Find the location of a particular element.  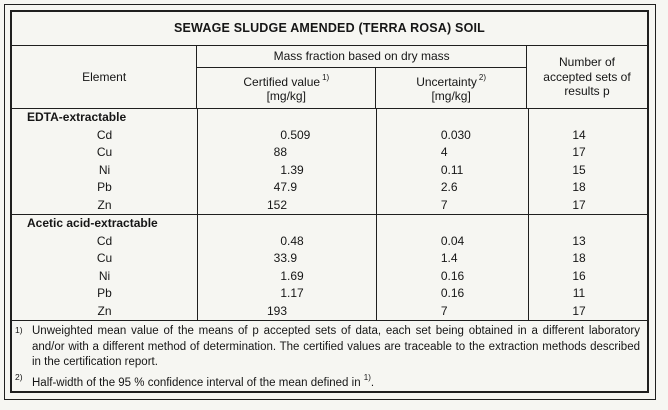

fraction-part: .69 is located at coordinates (295, 275).